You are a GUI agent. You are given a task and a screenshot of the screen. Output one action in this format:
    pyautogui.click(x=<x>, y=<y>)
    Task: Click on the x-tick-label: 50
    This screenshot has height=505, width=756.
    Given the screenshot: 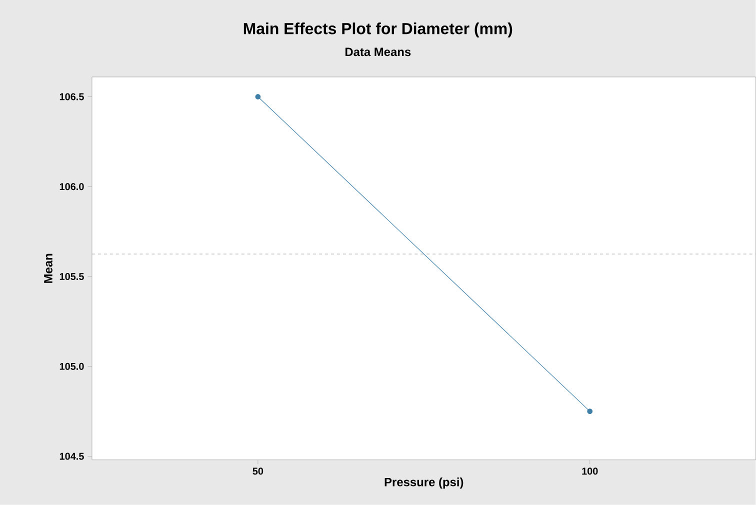 What is the action you would take?
    pyautogui.click(x=258, y=471)
    